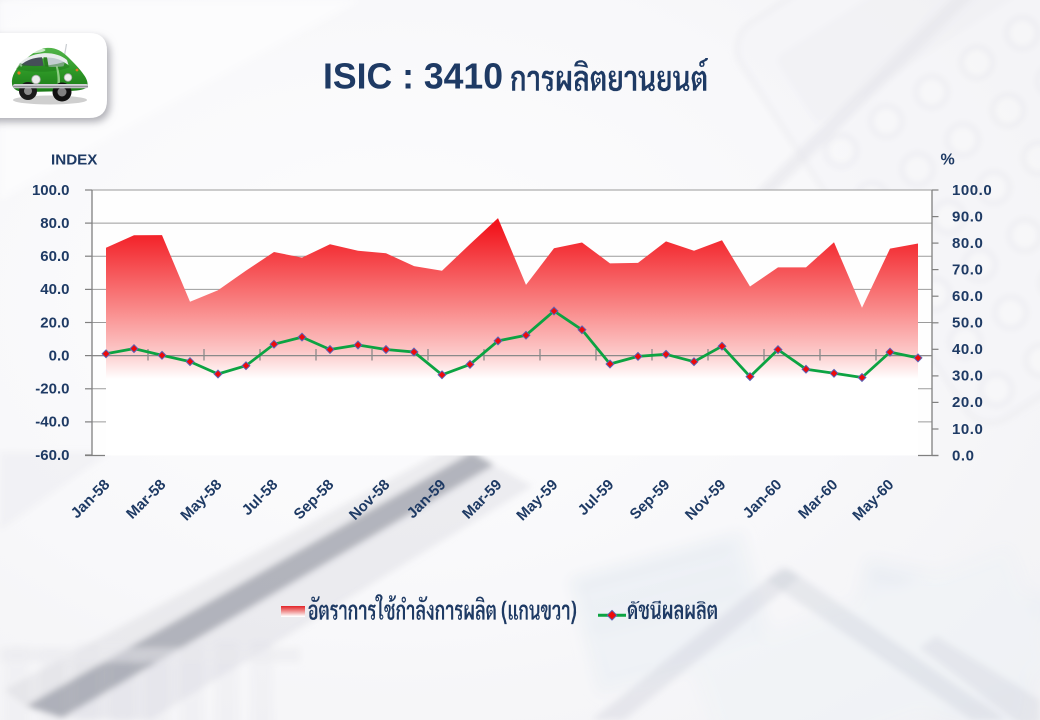  What do you see at coordinates (967, 376) in the screenshot?
I see `svg-text: 30.0` at bounding box center [967, 376].